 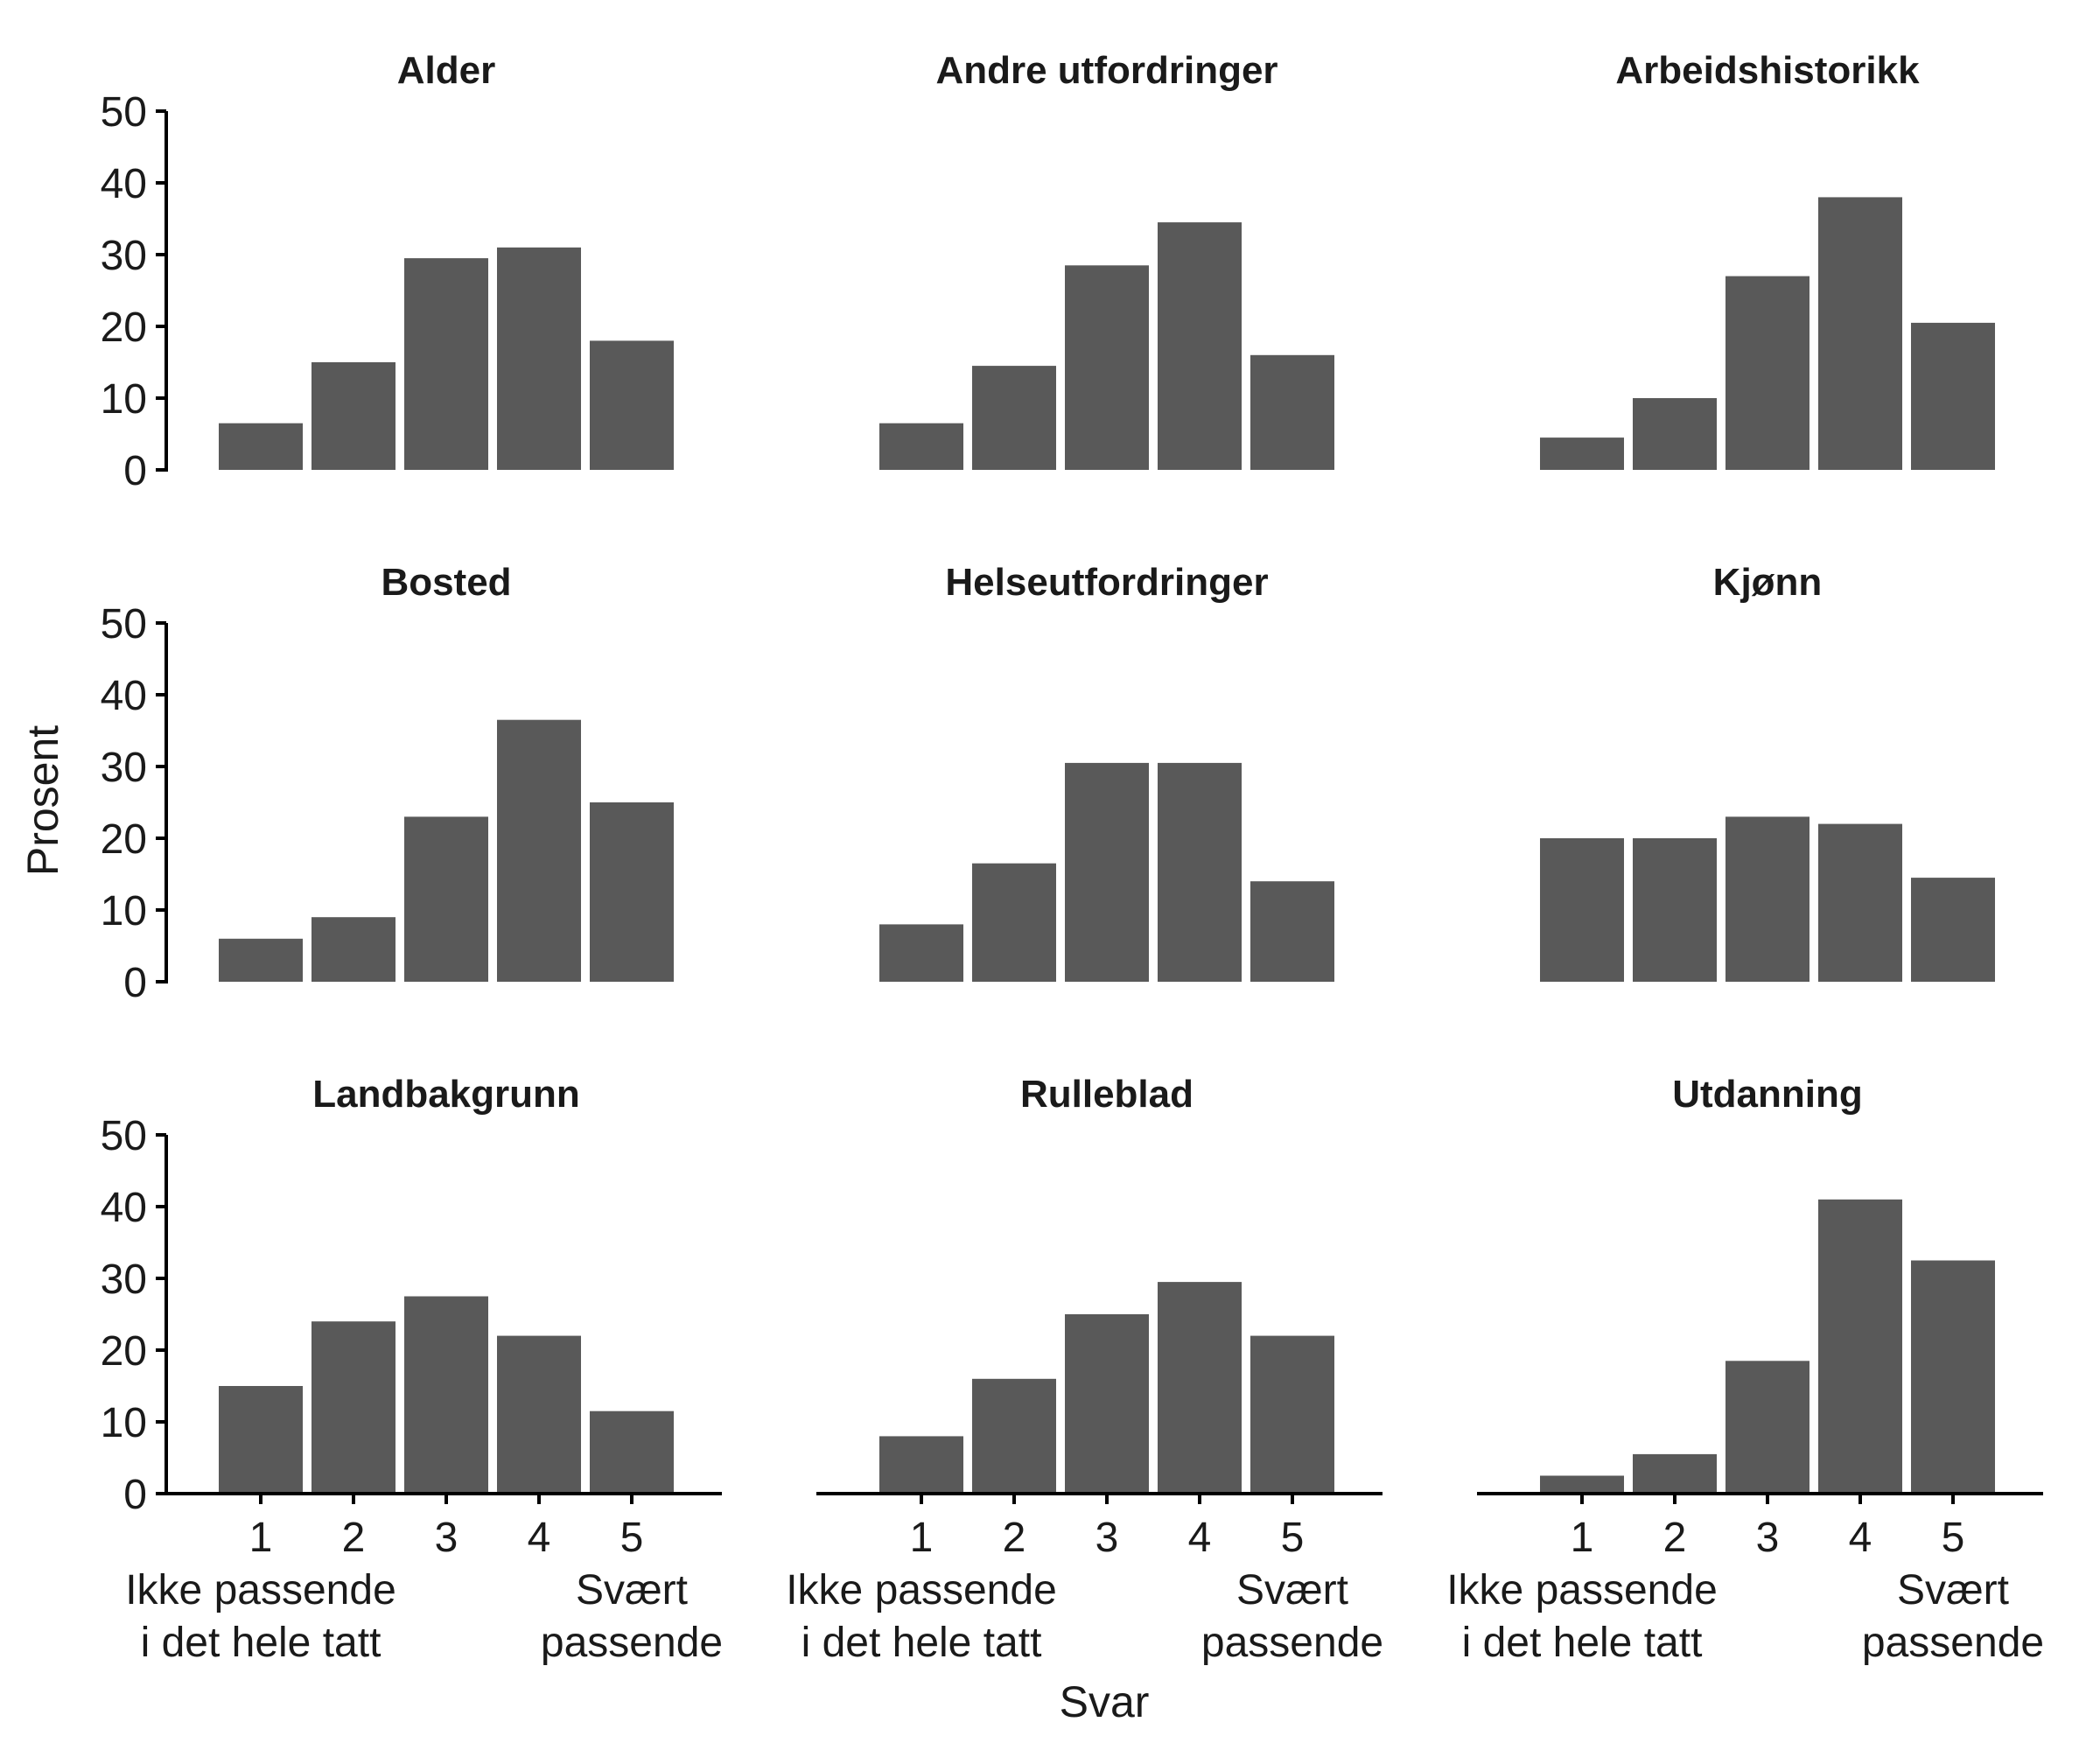 I want to click on panel-title: Landbakgrunn, so click(x=446, y=1094).